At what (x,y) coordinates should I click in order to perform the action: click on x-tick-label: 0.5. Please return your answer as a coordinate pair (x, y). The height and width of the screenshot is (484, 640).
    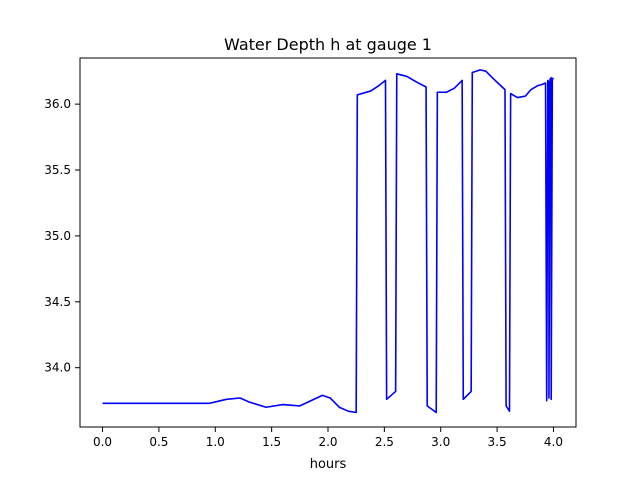
    Looking at the image, I should click on (158, 442).